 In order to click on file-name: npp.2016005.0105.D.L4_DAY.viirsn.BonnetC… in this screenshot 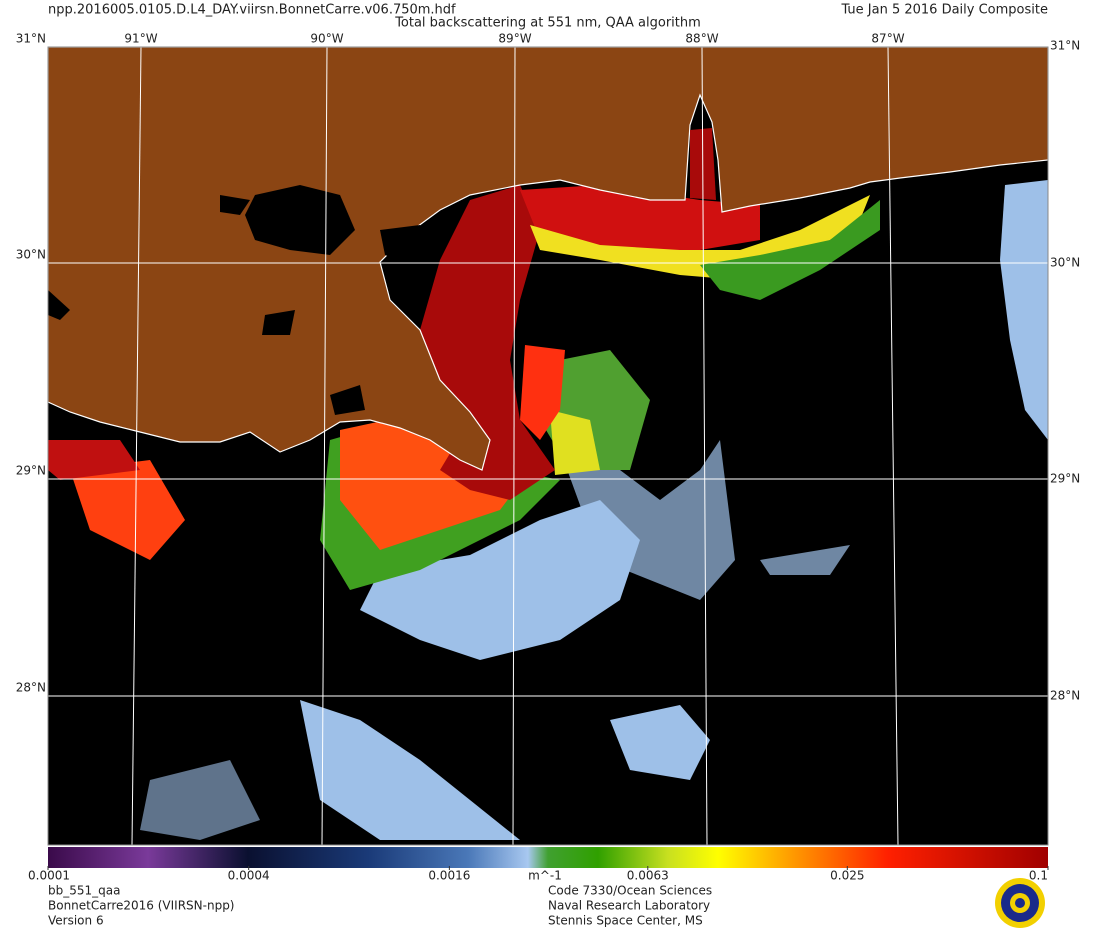, I will do `click(252, 10)`.